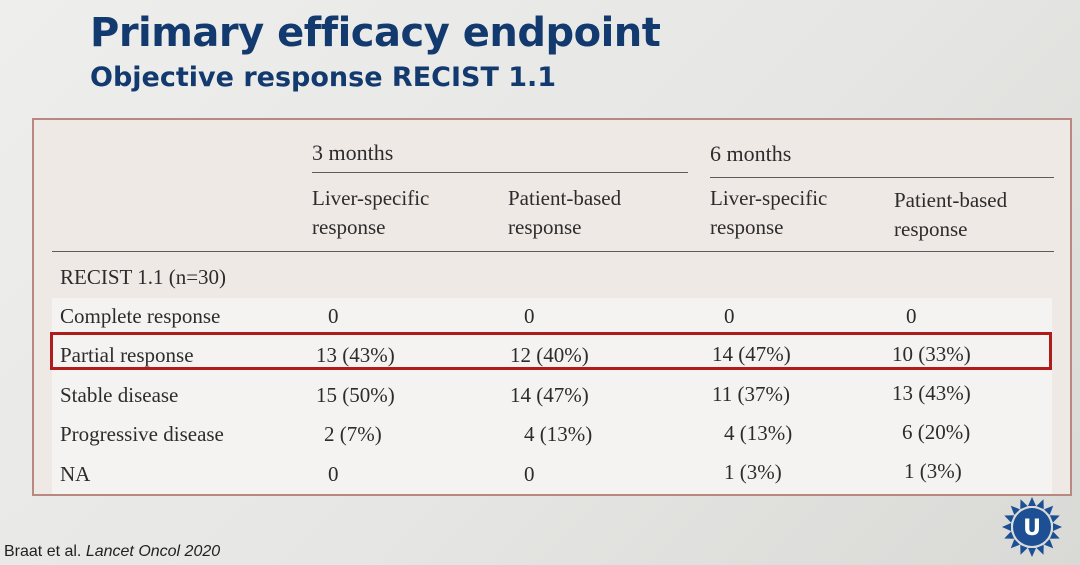 The width and height of the screenshot is (1080, 565). I want to click on header-bottom-rule, so click(553, 251).